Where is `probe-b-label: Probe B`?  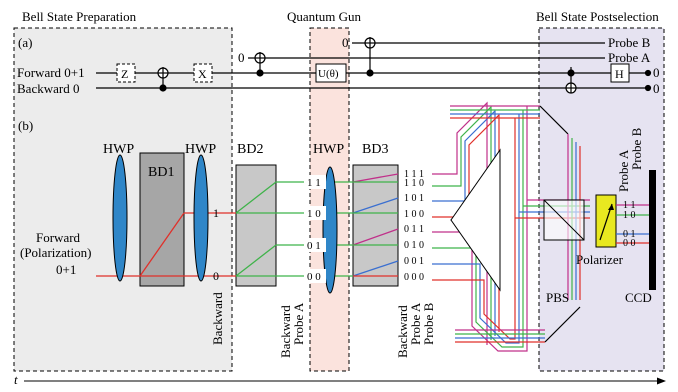
probe-b-label: Probe B is located at coordinates (629, 42).